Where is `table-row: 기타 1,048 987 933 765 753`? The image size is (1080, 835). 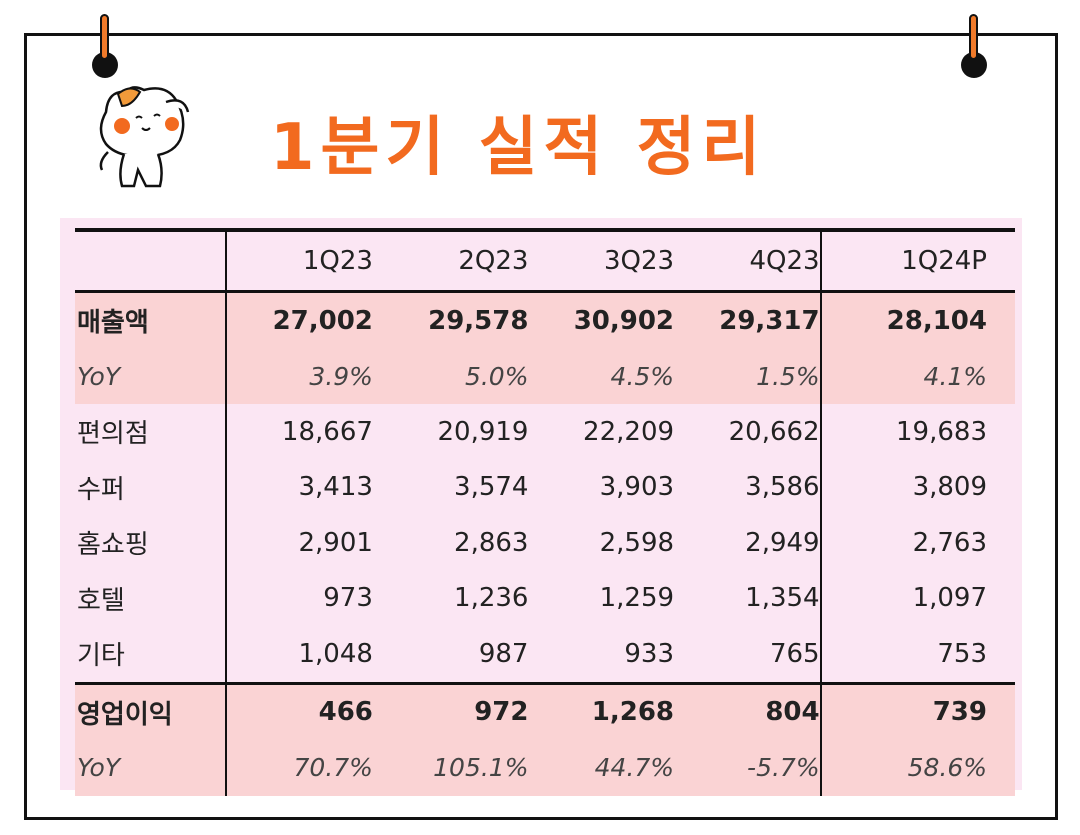
table-row: 기타 1,048 987 933 765 753 is located at coordinates (545, 654).